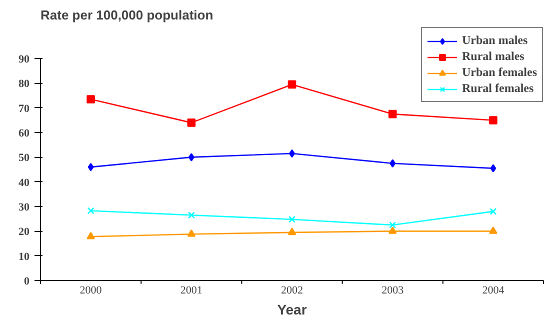 The height and width of the screenshot is (320, 548). I want to click on x-tick-label: 2002, so click(292, 290).